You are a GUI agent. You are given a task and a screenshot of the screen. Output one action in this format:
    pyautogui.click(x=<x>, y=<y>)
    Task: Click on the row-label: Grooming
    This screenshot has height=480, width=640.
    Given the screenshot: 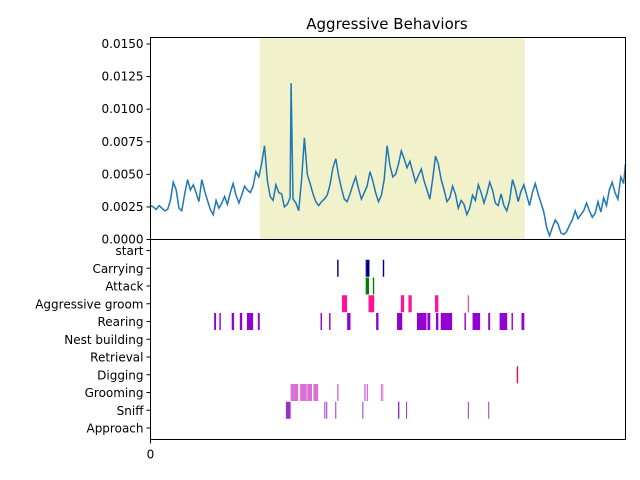 What is the action you would take?
    pyautogui.click(x=114, y=393)
    